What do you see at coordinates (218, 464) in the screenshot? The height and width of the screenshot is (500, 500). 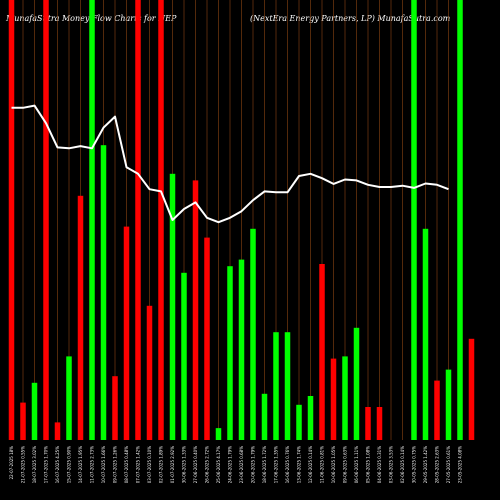 I see `x-tick-label: 25-06-2025 4.17%` at bounding box center [218, 464].